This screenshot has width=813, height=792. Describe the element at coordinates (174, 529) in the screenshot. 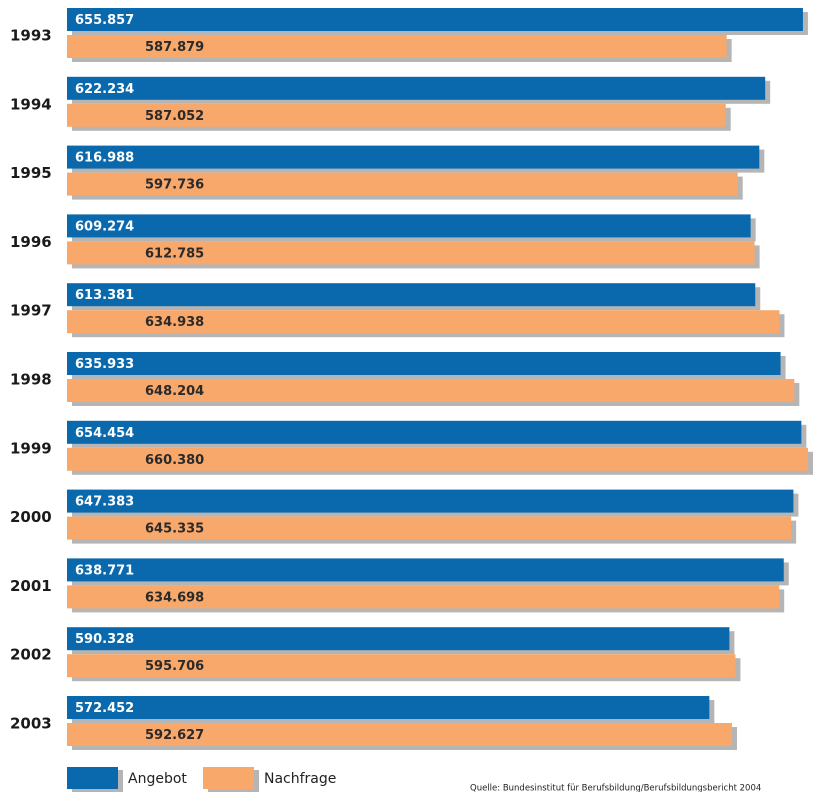

I see `value-label: 645.335` at that location.